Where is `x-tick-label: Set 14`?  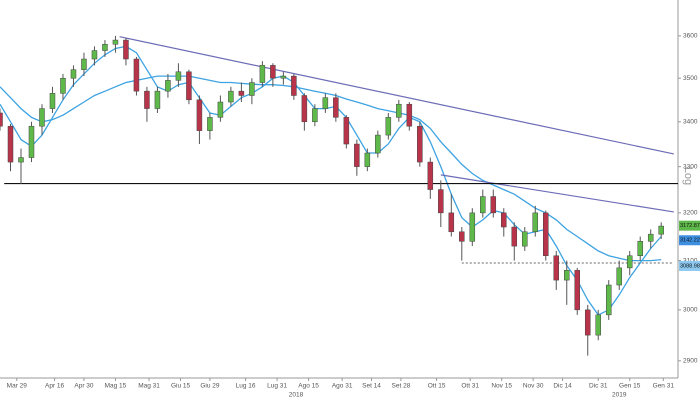 x-tick-label: Set 14 is located at coordinates (371, 386).